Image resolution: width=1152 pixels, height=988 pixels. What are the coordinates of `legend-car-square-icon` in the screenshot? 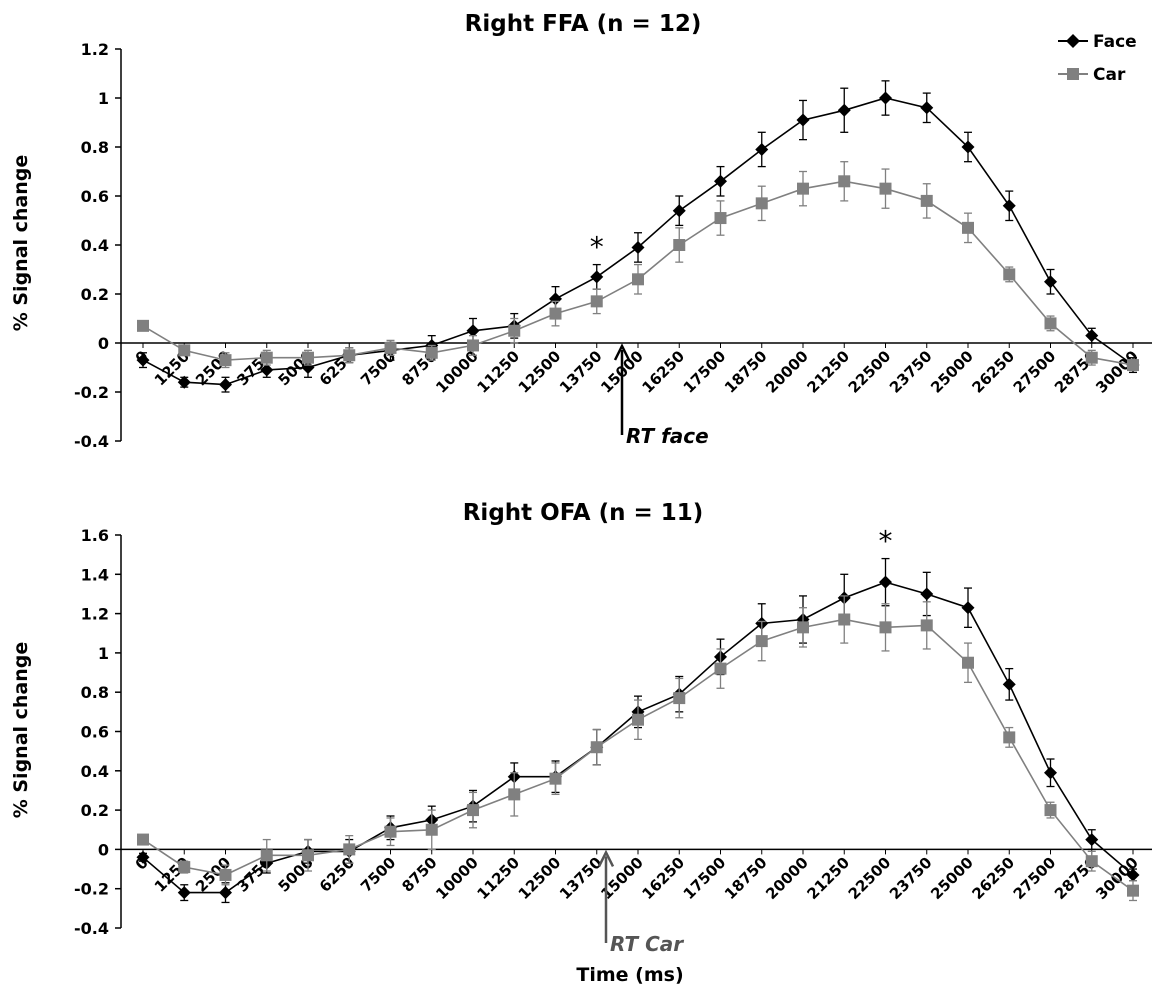 It's located at (1073, 74).